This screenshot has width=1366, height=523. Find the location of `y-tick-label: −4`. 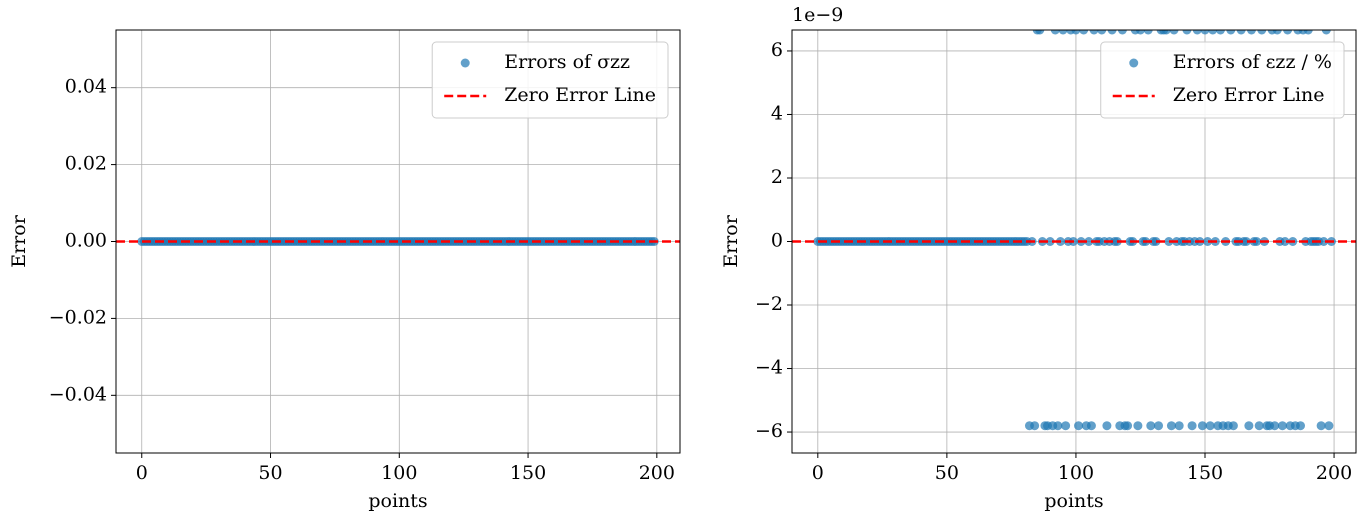

y-tick-label: −4 is located at coordinates (769, 368).